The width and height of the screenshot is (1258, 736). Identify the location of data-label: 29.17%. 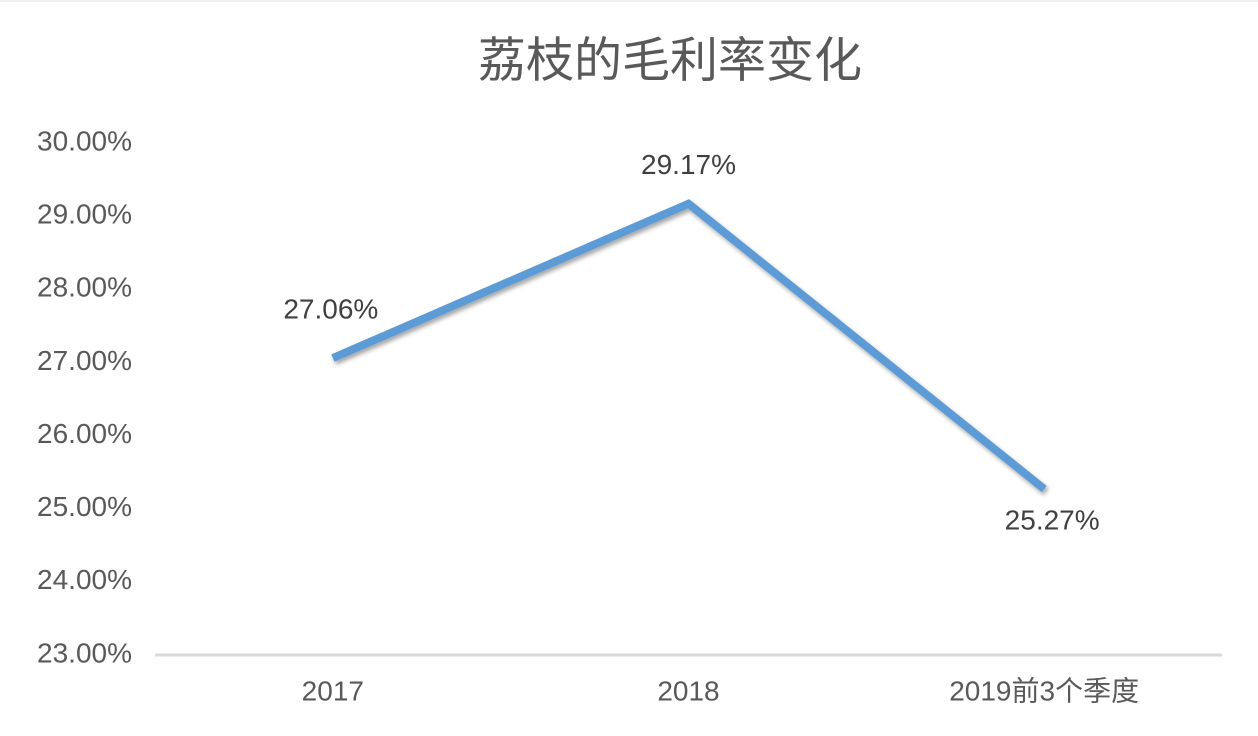
(688, 164).